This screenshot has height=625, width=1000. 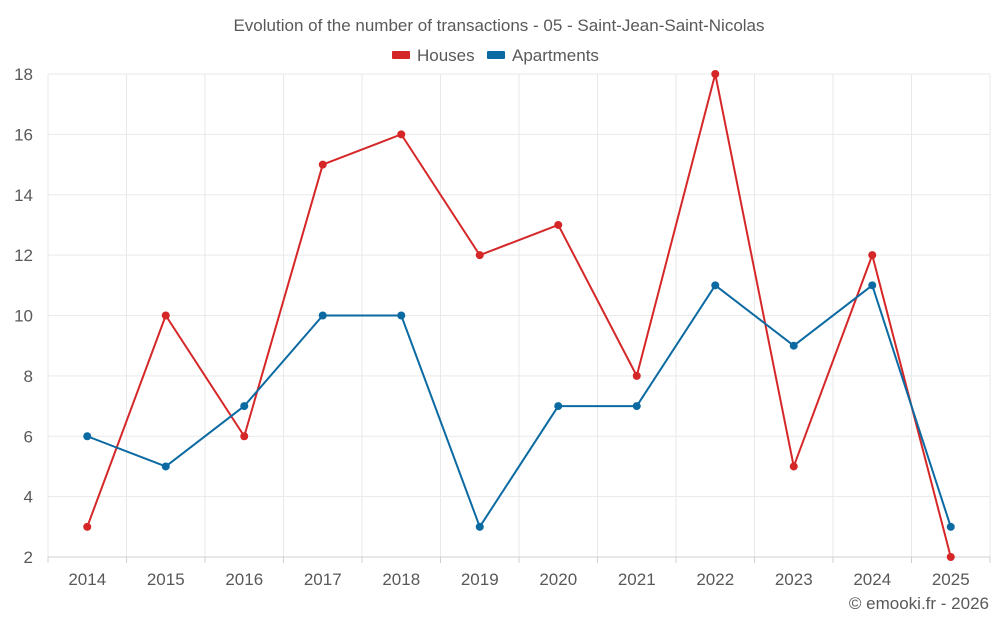 What do you see at coordinates (87, 436) in the screenshot?
I see `data-point-apartments-2014` at bounding box center [87, 436].